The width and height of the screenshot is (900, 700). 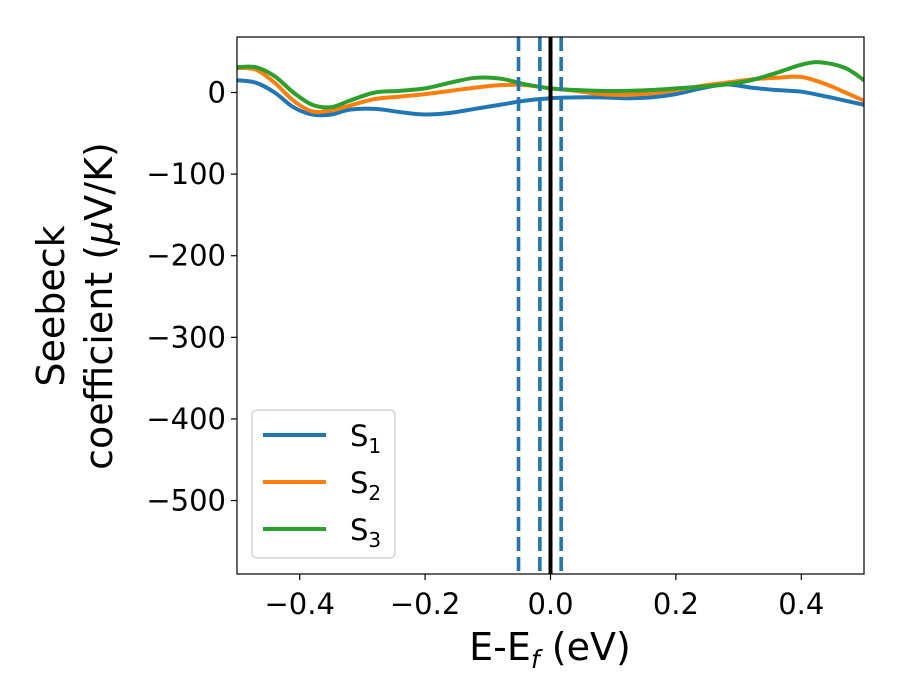 What do you see at coordinates (217, 92) in the screenshot?
I see `y-tick-label-1: 0` at bounding box center [217, 92].